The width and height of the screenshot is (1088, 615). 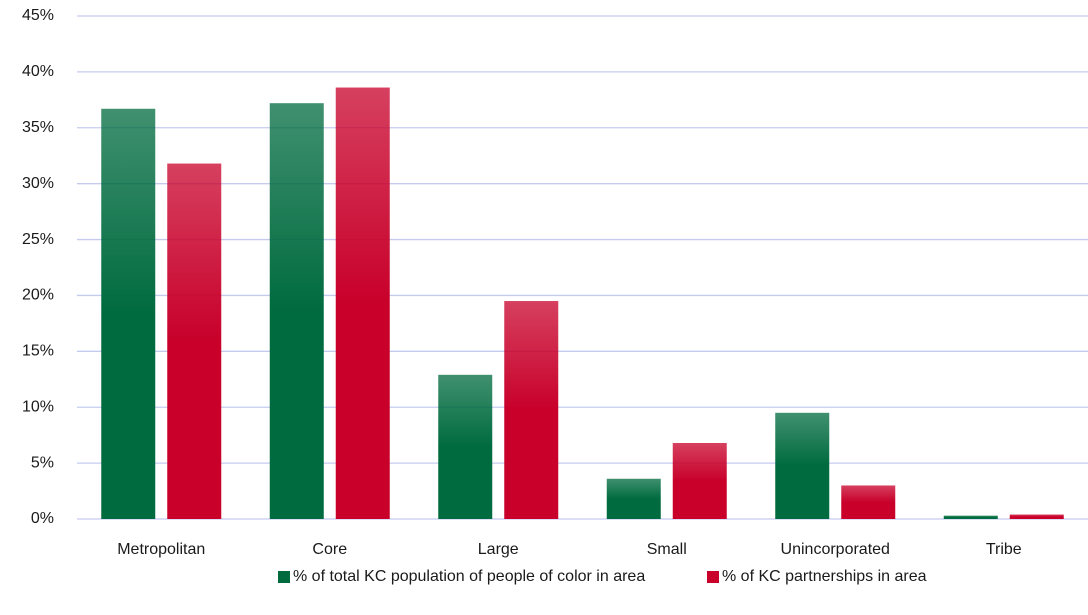 I want to click on y-tick-label: 40%, so click(x=38, y=71).